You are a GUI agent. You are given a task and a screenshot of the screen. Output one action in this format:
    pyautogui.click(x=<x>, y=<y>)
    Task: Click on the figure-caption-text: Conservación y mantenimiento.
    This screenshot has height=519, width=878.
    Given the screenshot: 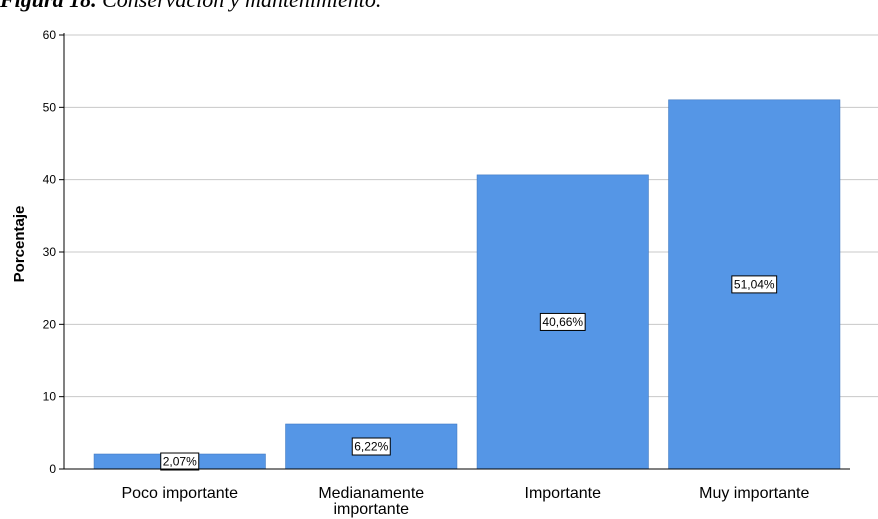 What is the action you would take?
    pyautogui.click(x=241, y=6)
    